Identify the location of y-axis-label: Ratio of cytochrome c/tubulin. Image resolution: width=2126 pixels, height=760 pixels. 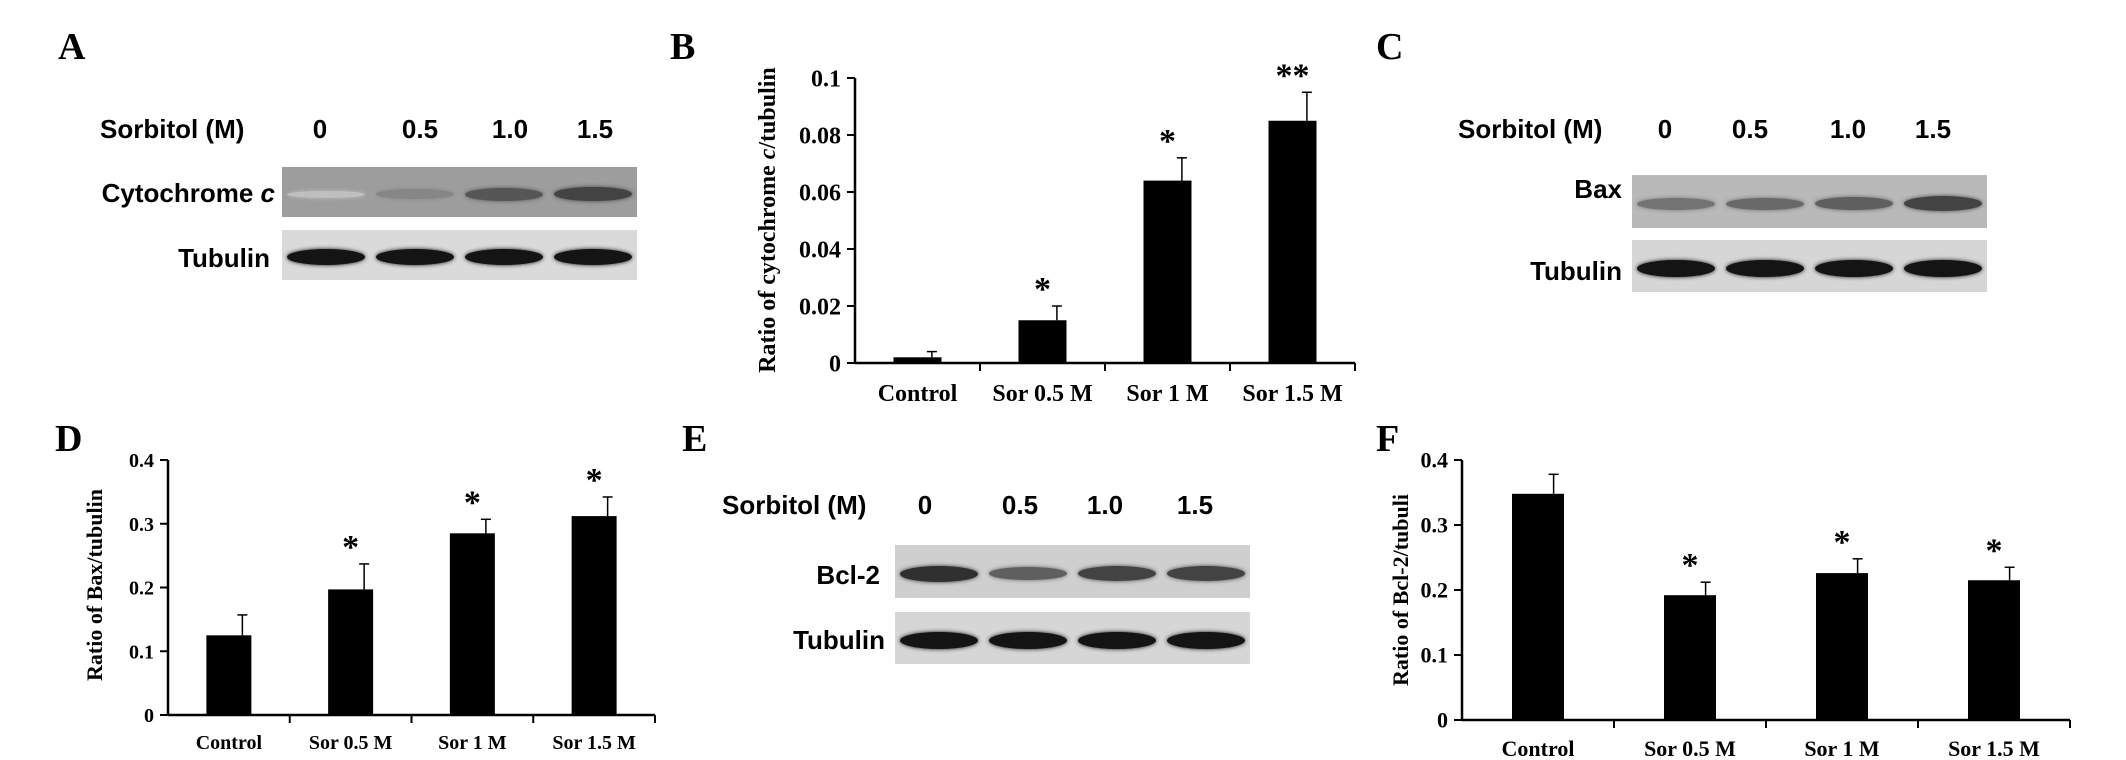
(768, 220).